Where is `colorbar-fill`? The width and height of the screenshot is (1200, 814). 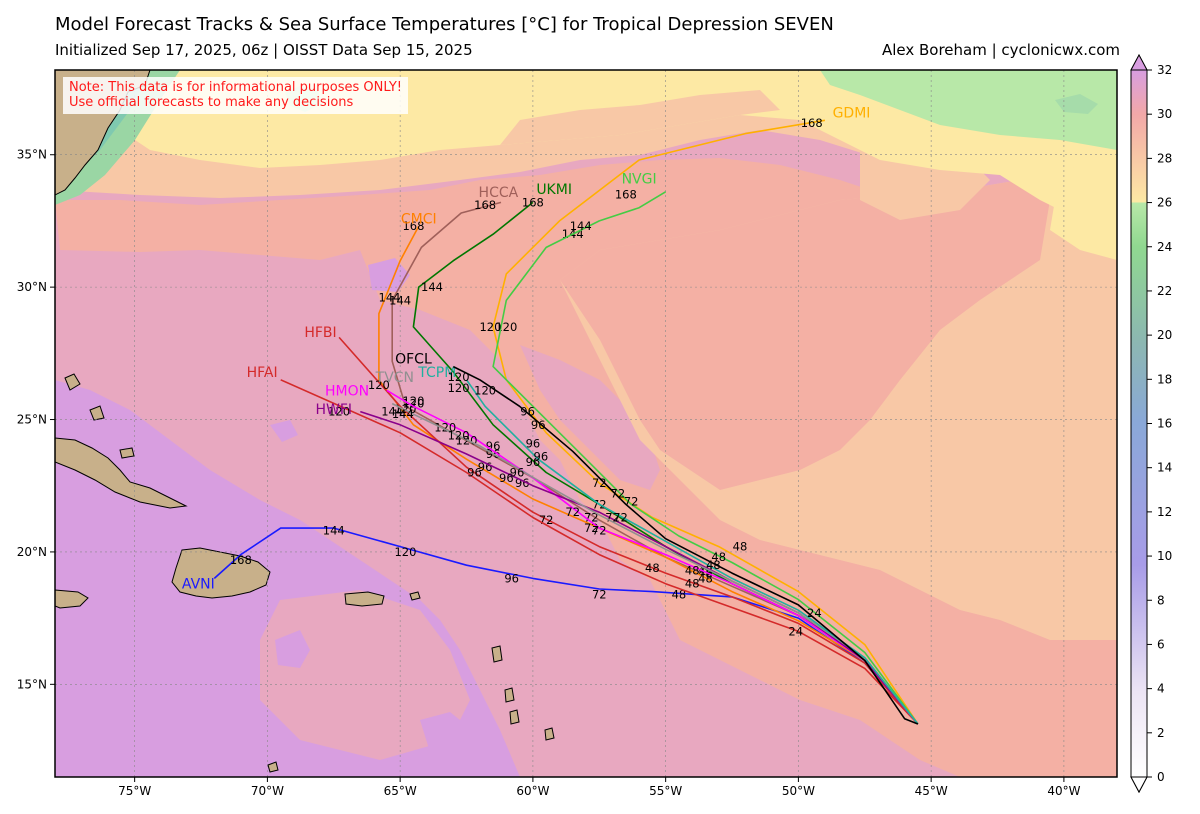 colorbar-fill is located at coordinates (1139, 423).